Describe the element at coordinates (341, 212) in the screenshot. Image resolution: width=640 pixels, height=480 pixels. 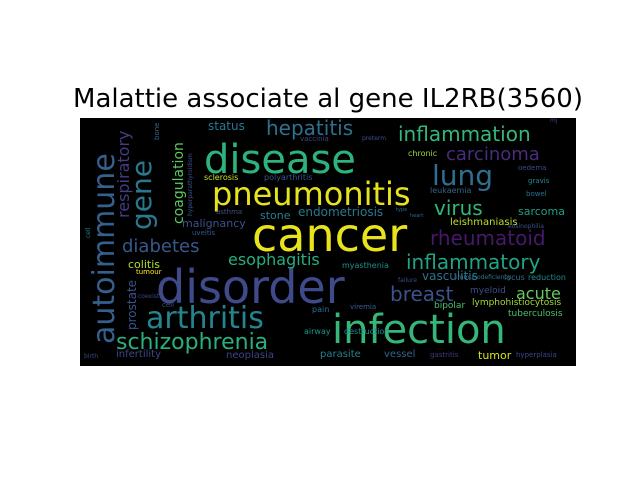
I see `word-endometriosis: endometriosis` at that location.